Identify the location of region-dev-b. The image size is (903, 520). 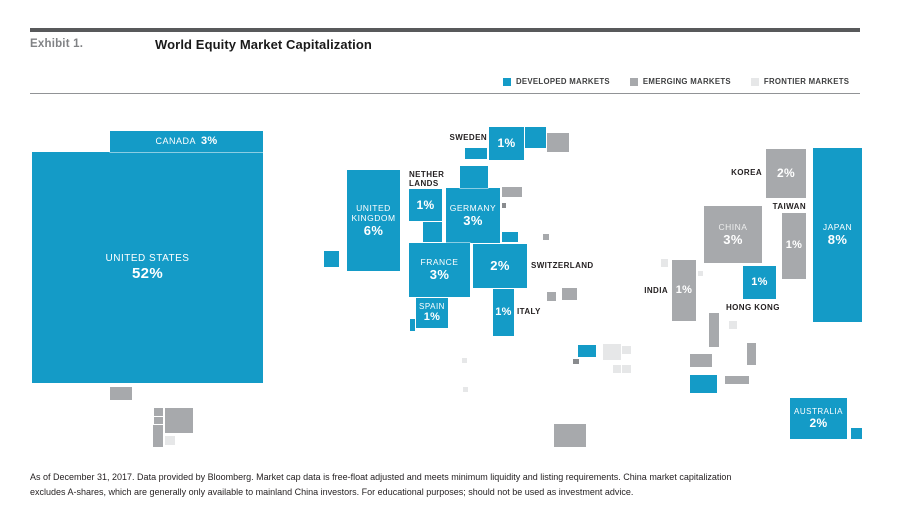
(476, 153).